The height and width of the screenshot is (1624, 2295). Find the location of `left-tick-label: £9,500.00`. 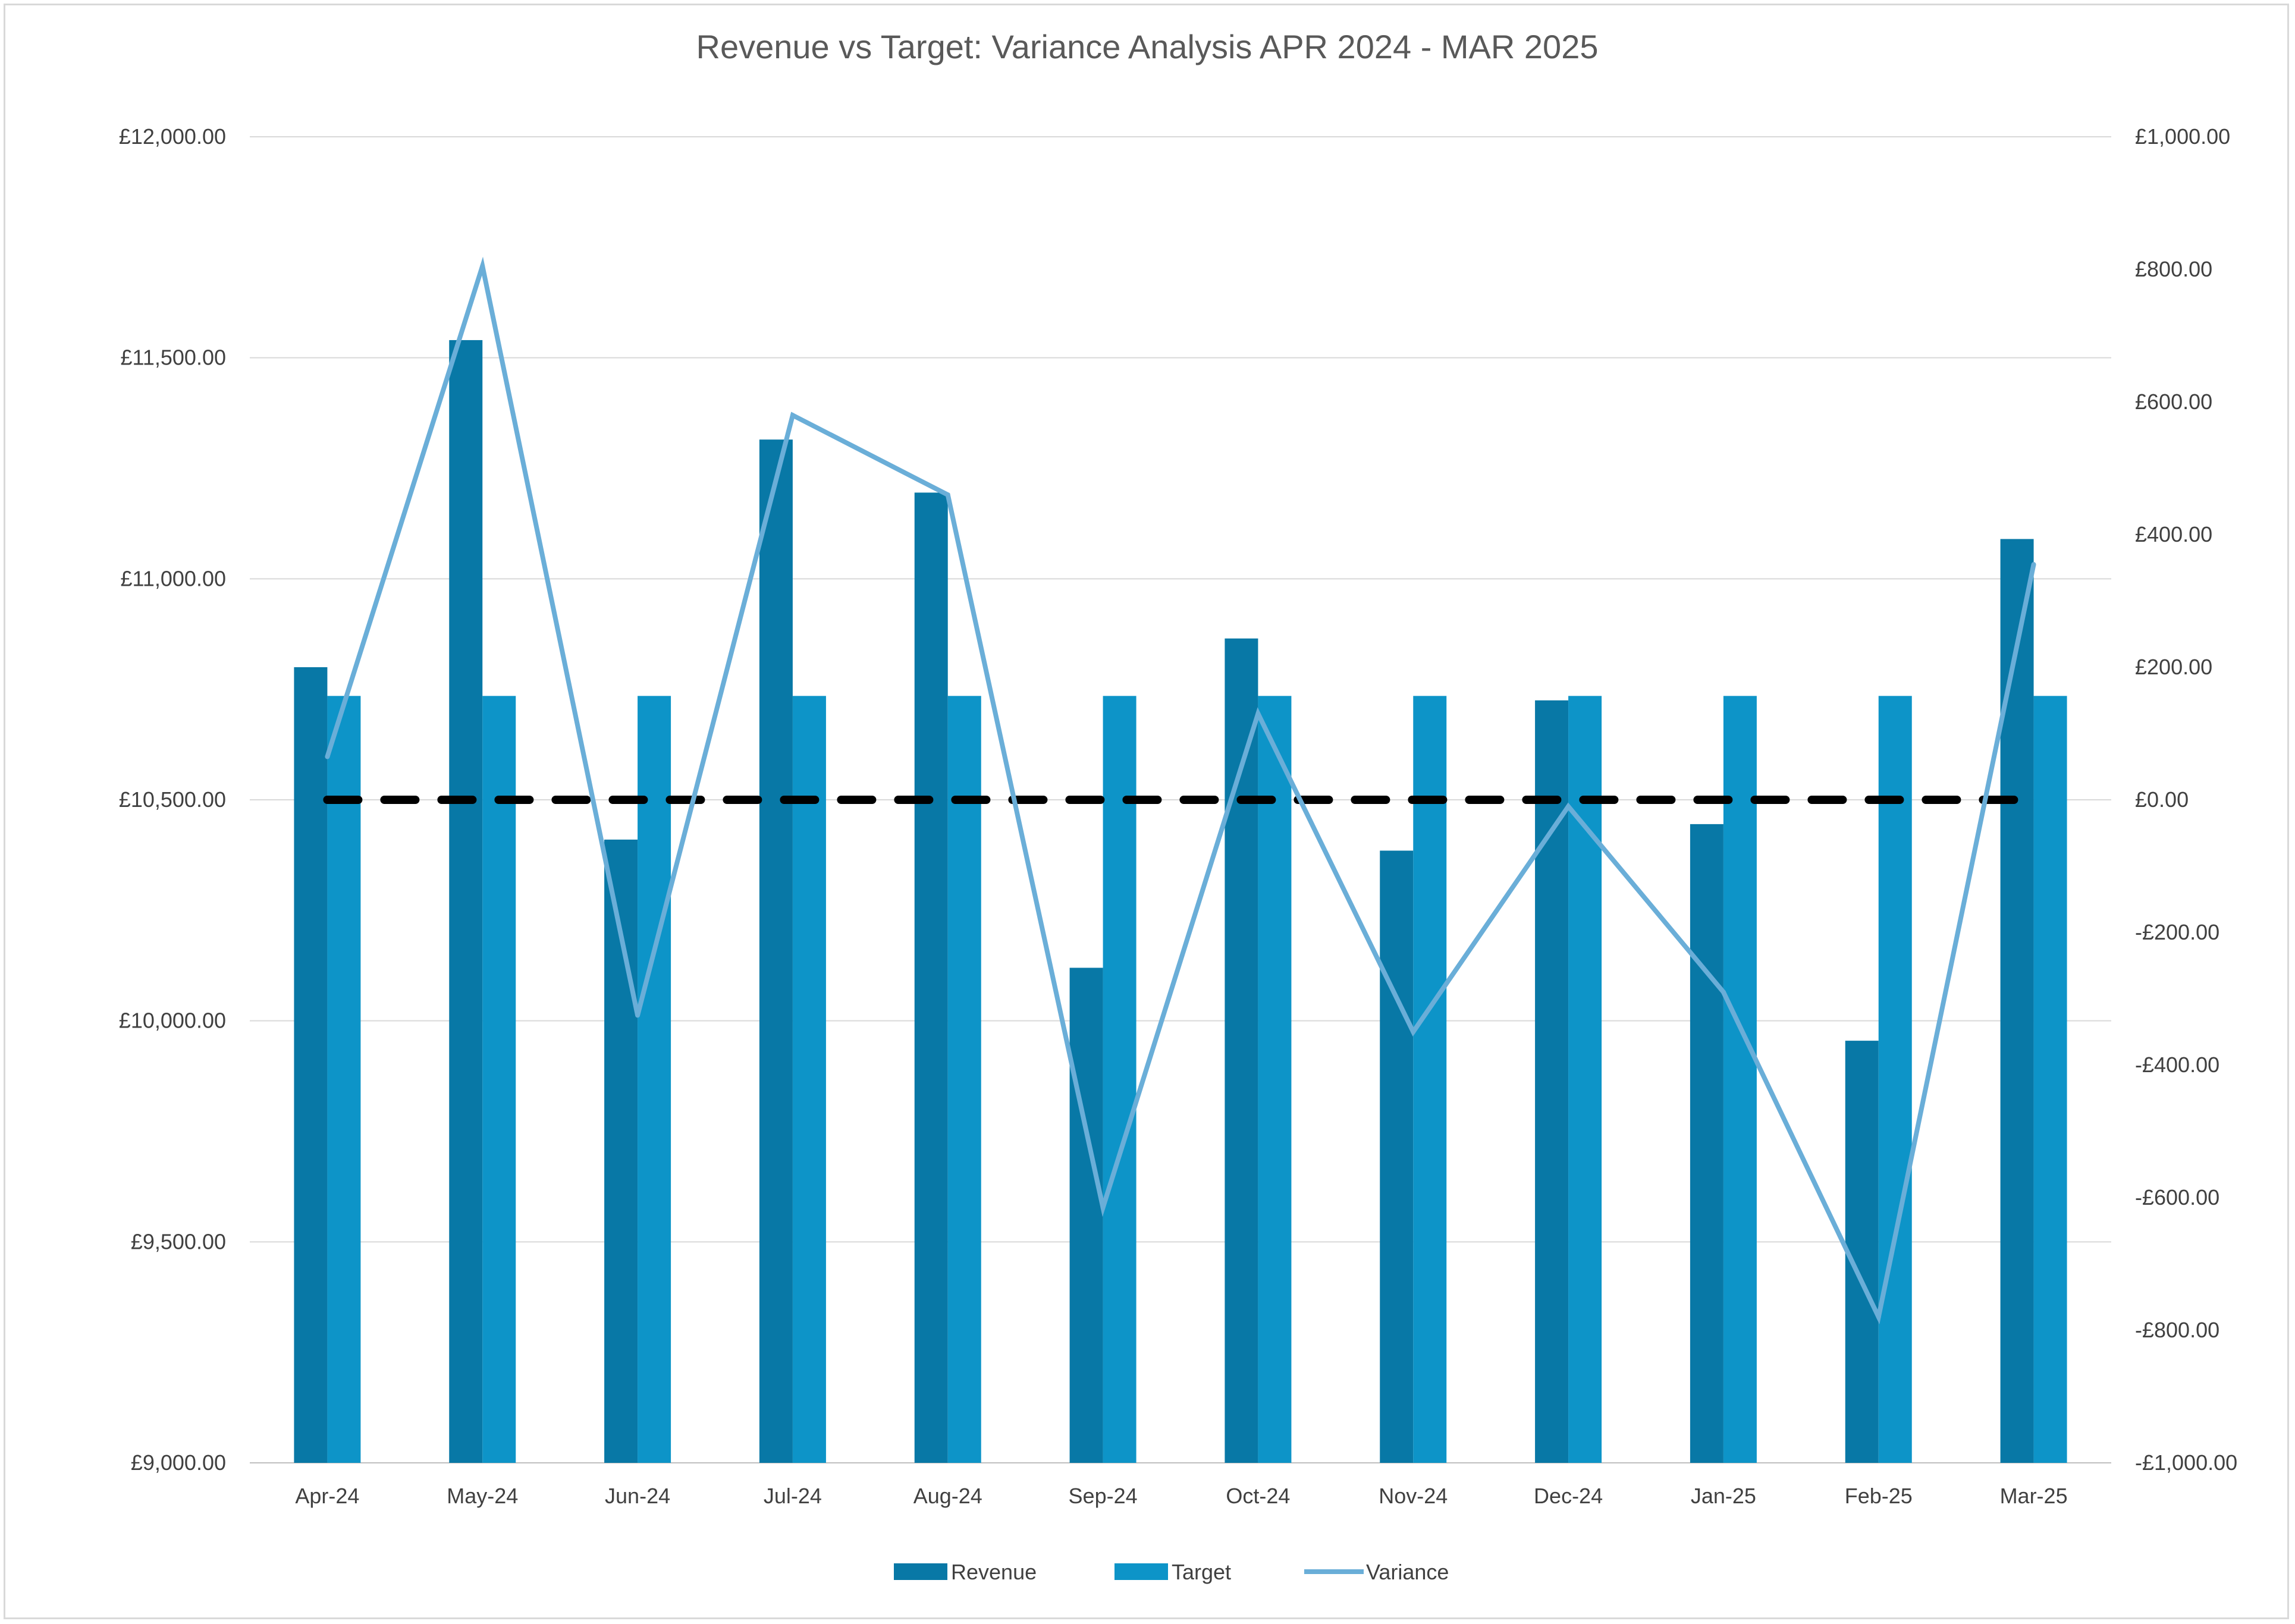

left-tick-label: £9,500.00 is located at coordinates (178, 1241).